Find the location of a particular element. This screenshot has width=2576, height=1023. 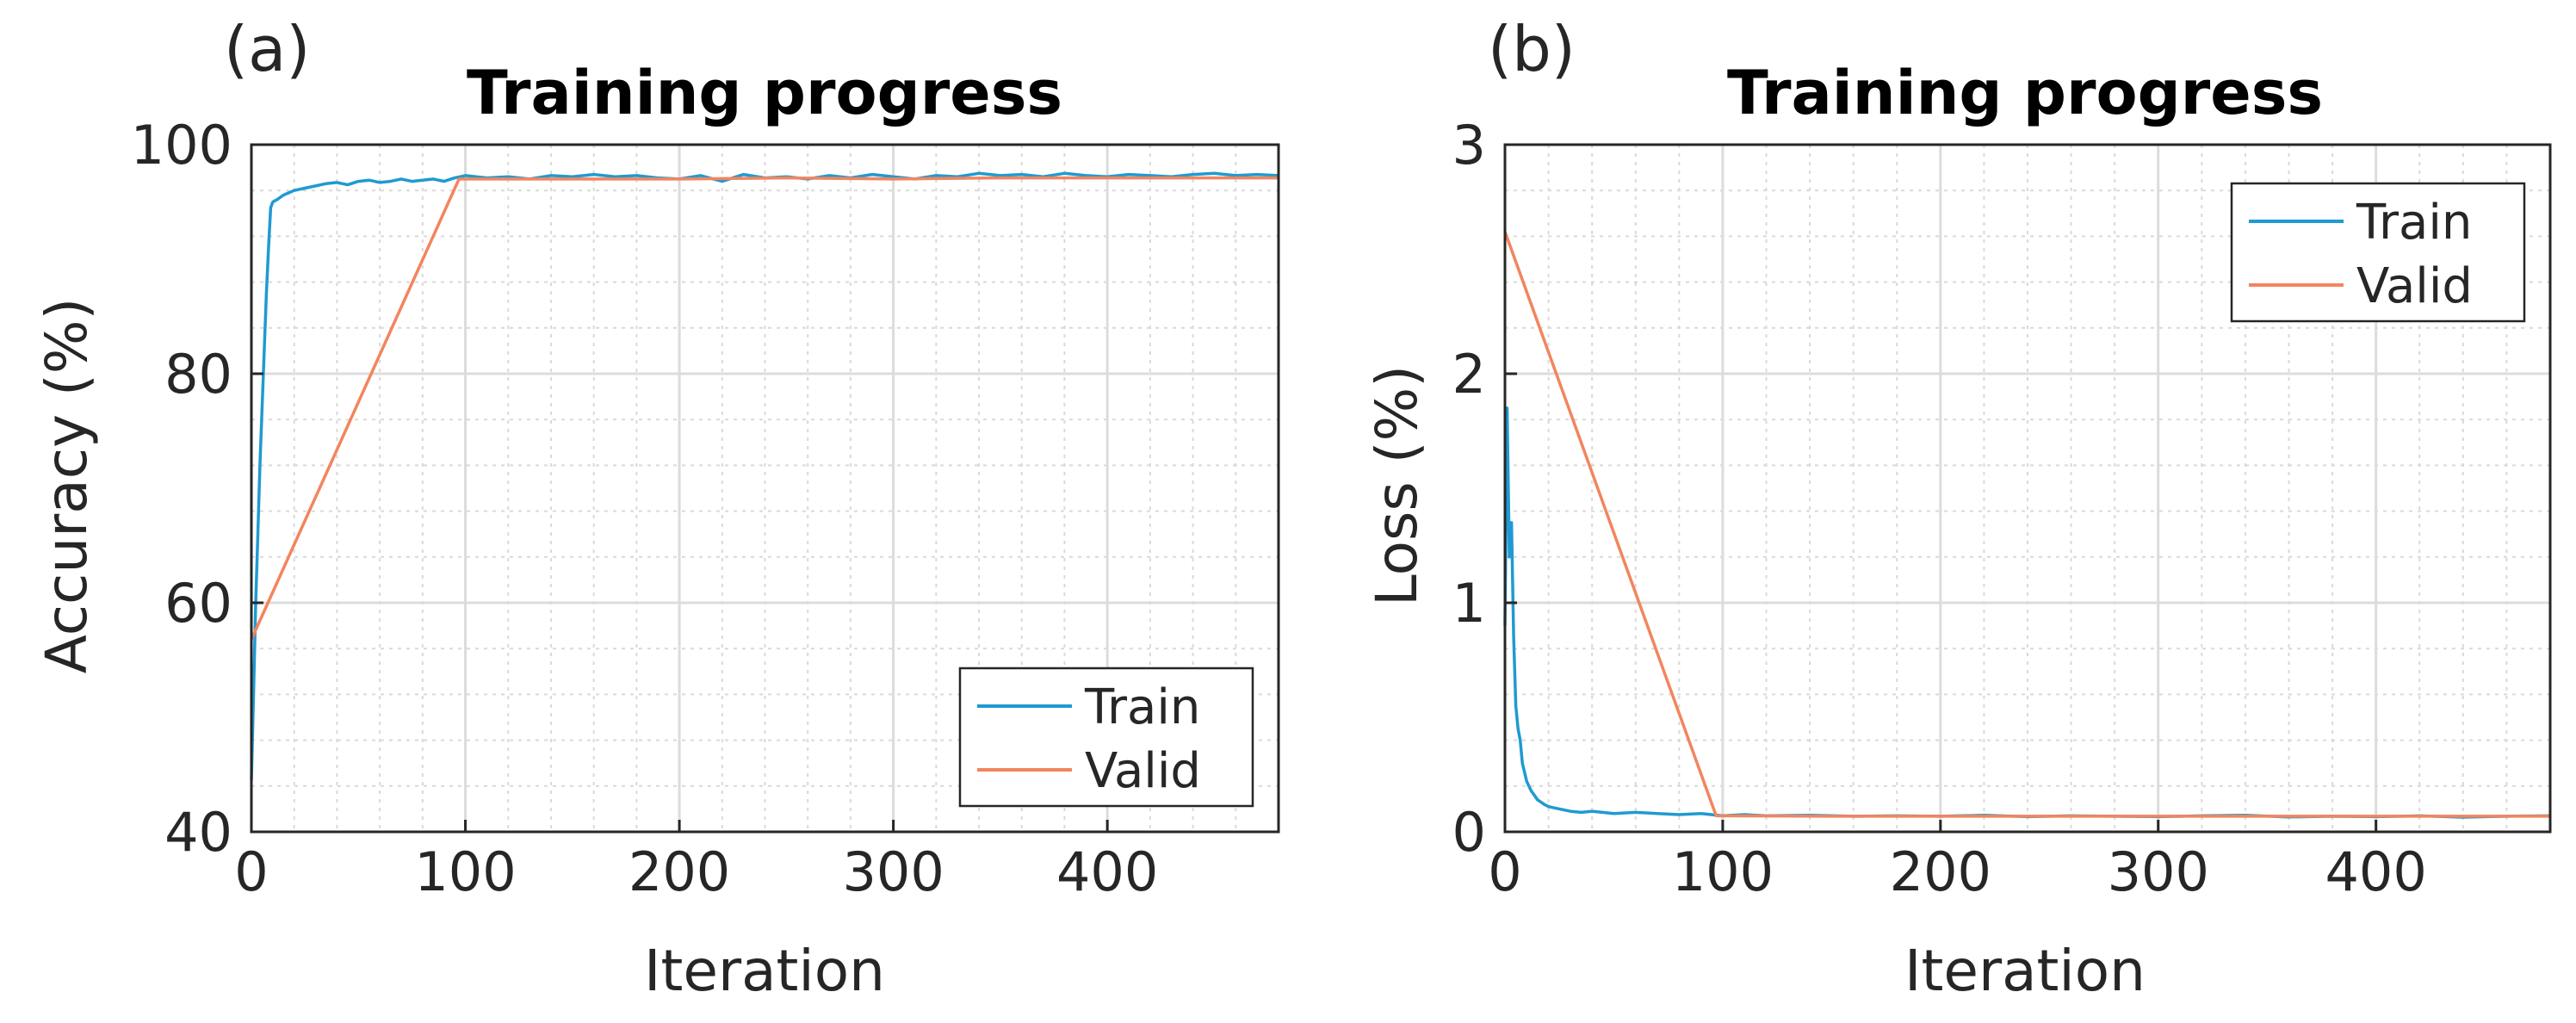

loss-legend-label-valid: Valid is located at coordinates (2415, 286).